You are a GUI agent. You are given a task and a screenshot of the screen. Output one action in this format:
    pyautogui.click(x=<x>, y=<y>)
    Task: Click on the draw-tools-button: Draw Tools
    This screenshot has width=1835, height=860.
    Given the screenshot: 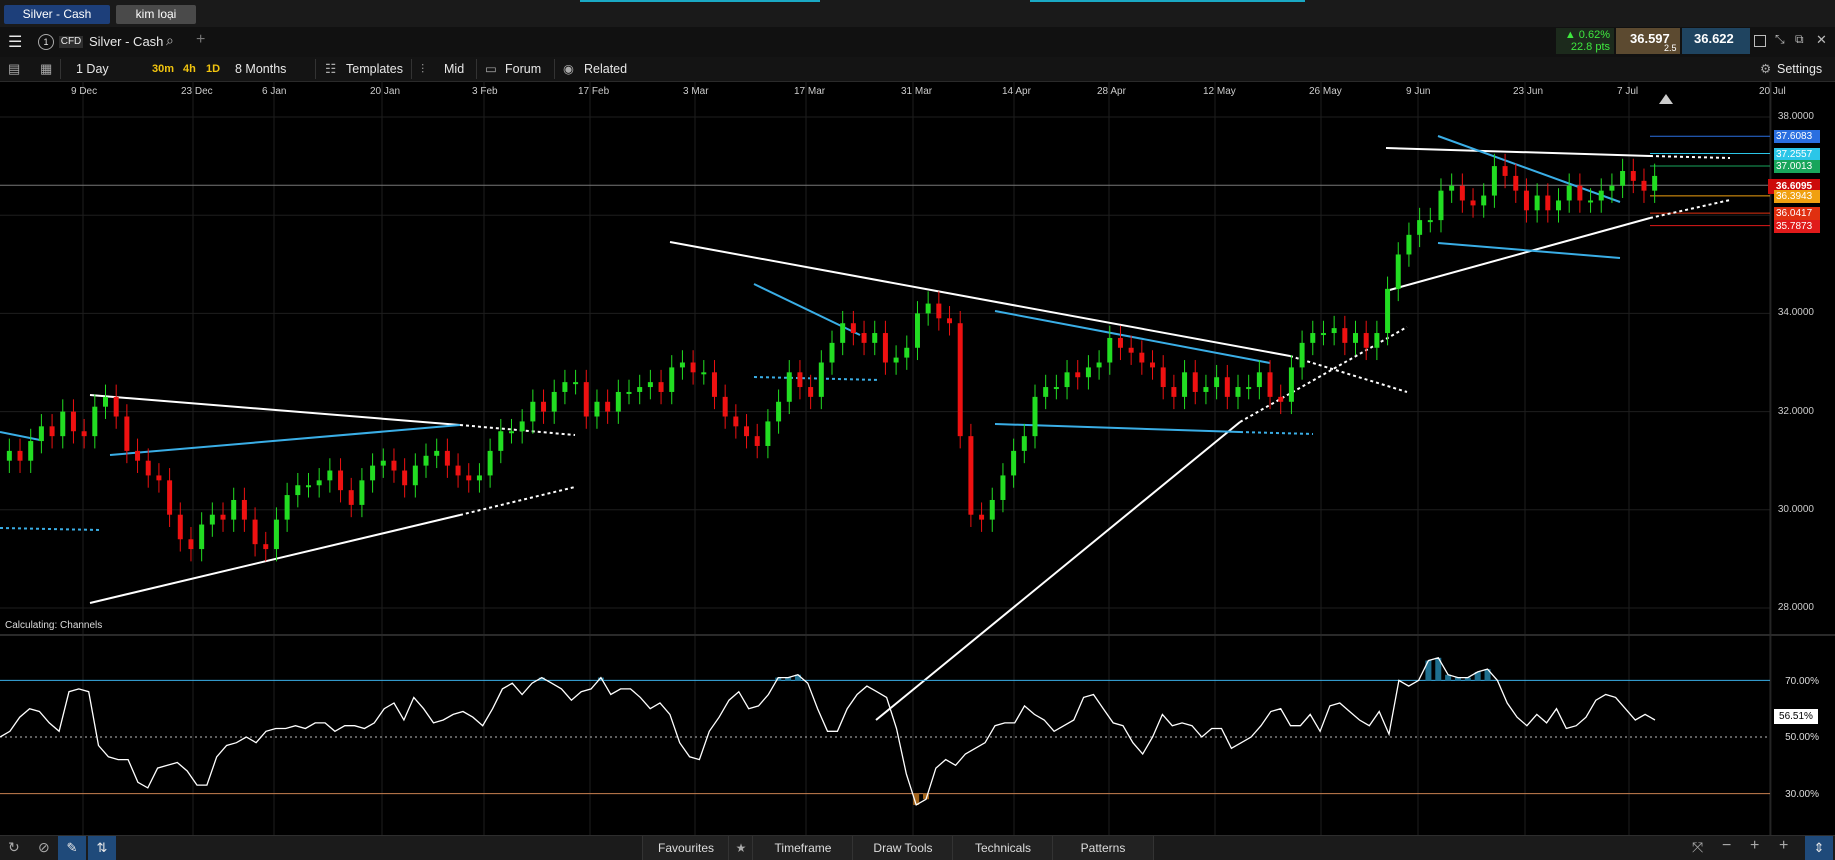 What is the action you would take?
    pyautogui.click(x=902, y=848)
    